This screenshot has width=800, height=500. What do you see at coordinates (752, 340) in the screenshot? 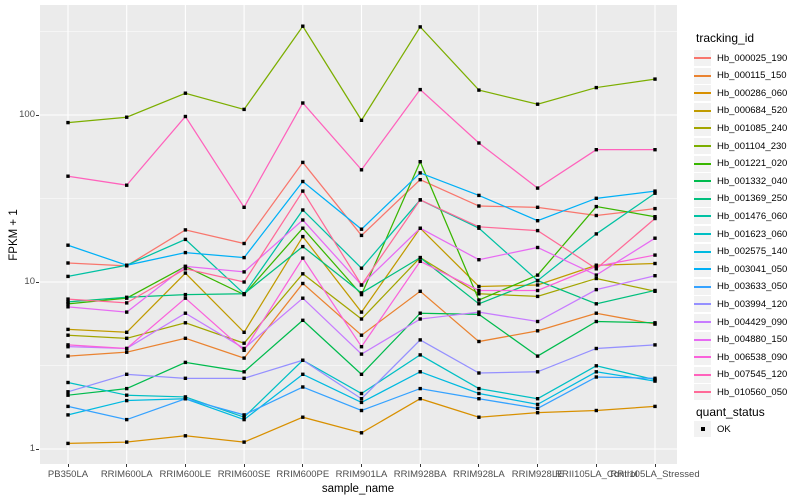
I see `legend-label-Hb_004880_150: Hb_004880_150` at bounding box center [752, 340].